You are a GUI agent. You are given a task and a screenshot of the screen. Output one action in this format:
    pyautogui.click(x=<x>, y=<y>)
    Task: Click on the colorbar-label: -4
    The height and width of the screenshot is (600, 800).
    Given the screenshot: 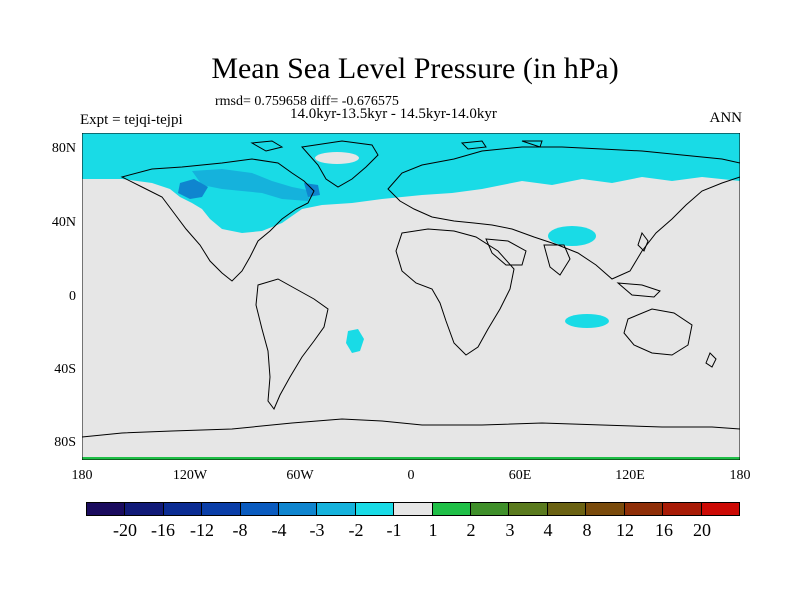 What is the action you would take?
    pyautogui.click(x=279, y=530)
    